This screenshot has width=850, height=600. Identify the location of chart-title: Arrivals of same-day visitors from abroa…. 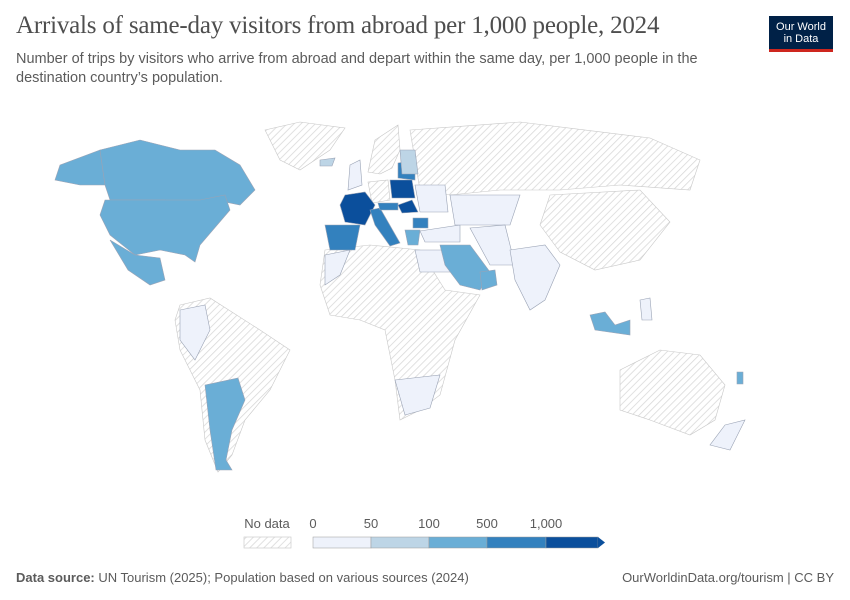
(338, 25).